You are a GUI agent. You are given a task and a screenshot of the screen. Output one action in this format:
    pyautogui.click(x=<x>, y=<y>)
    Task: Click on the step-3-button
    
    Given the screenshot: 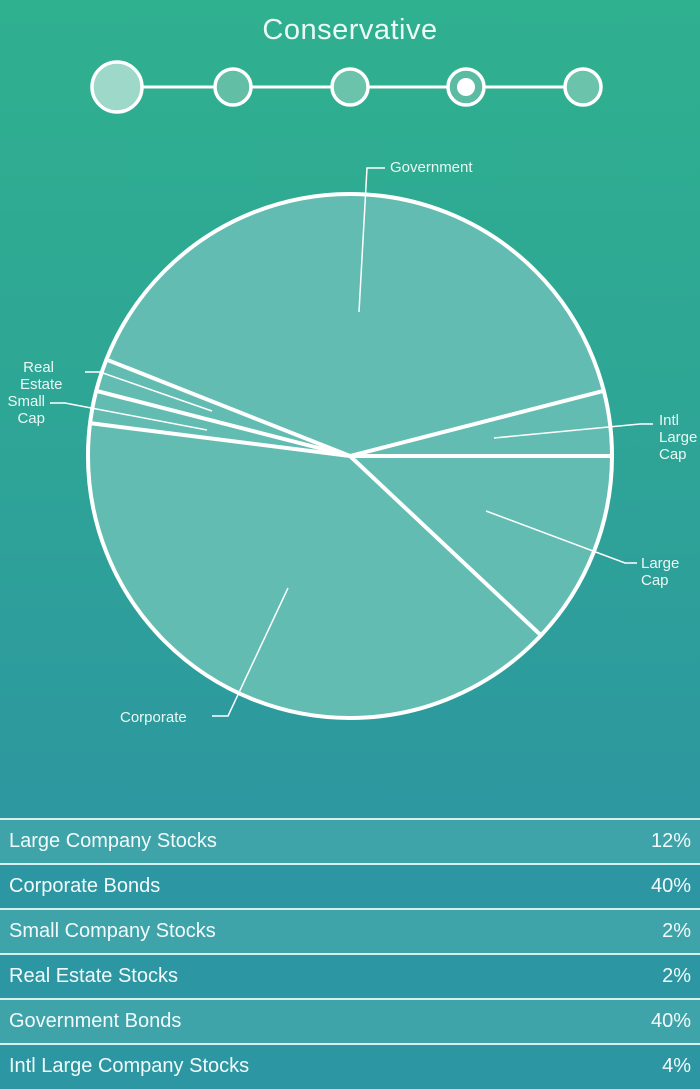 What is the action you would take?
    pyautogui.click(x=350, y=87)
    